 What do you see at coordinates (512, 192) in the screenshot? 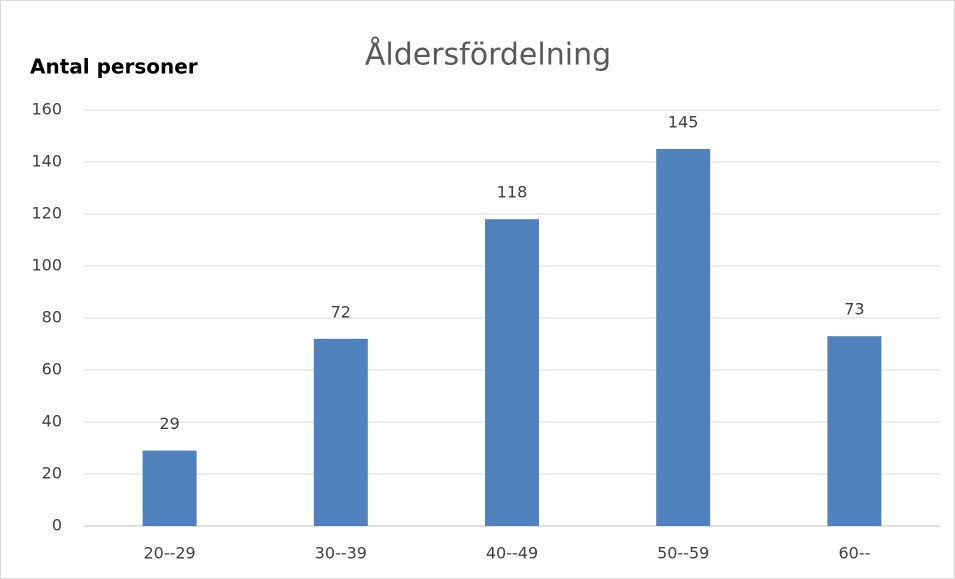
I see `data-label: 118` at bounding box center [512, 192].